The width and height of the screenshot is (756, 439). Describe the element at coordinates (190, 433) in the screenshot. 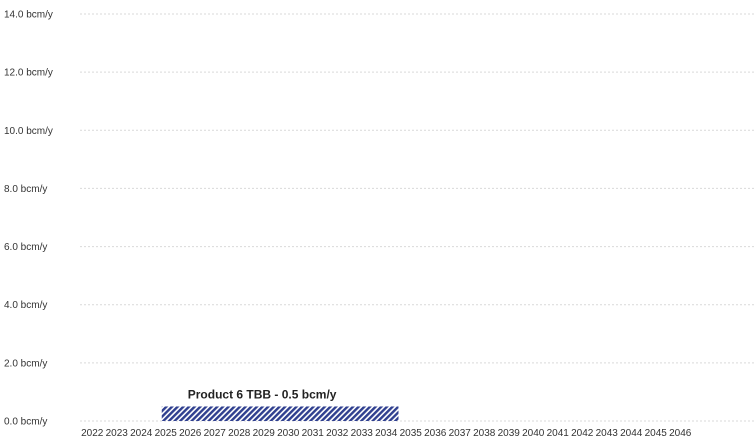

I see `x-tick-label: 2026` at that location.